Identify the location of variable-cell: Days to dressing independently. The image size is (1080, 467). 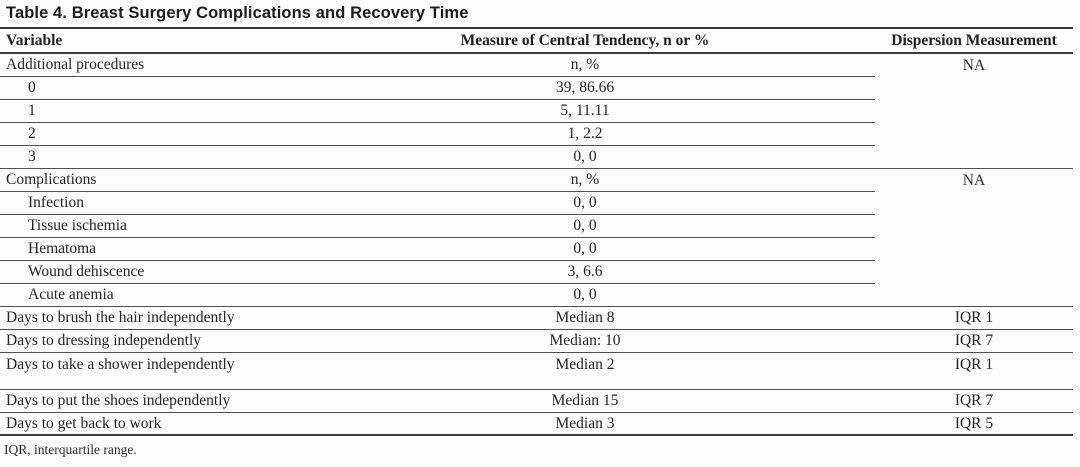
(104, 340).